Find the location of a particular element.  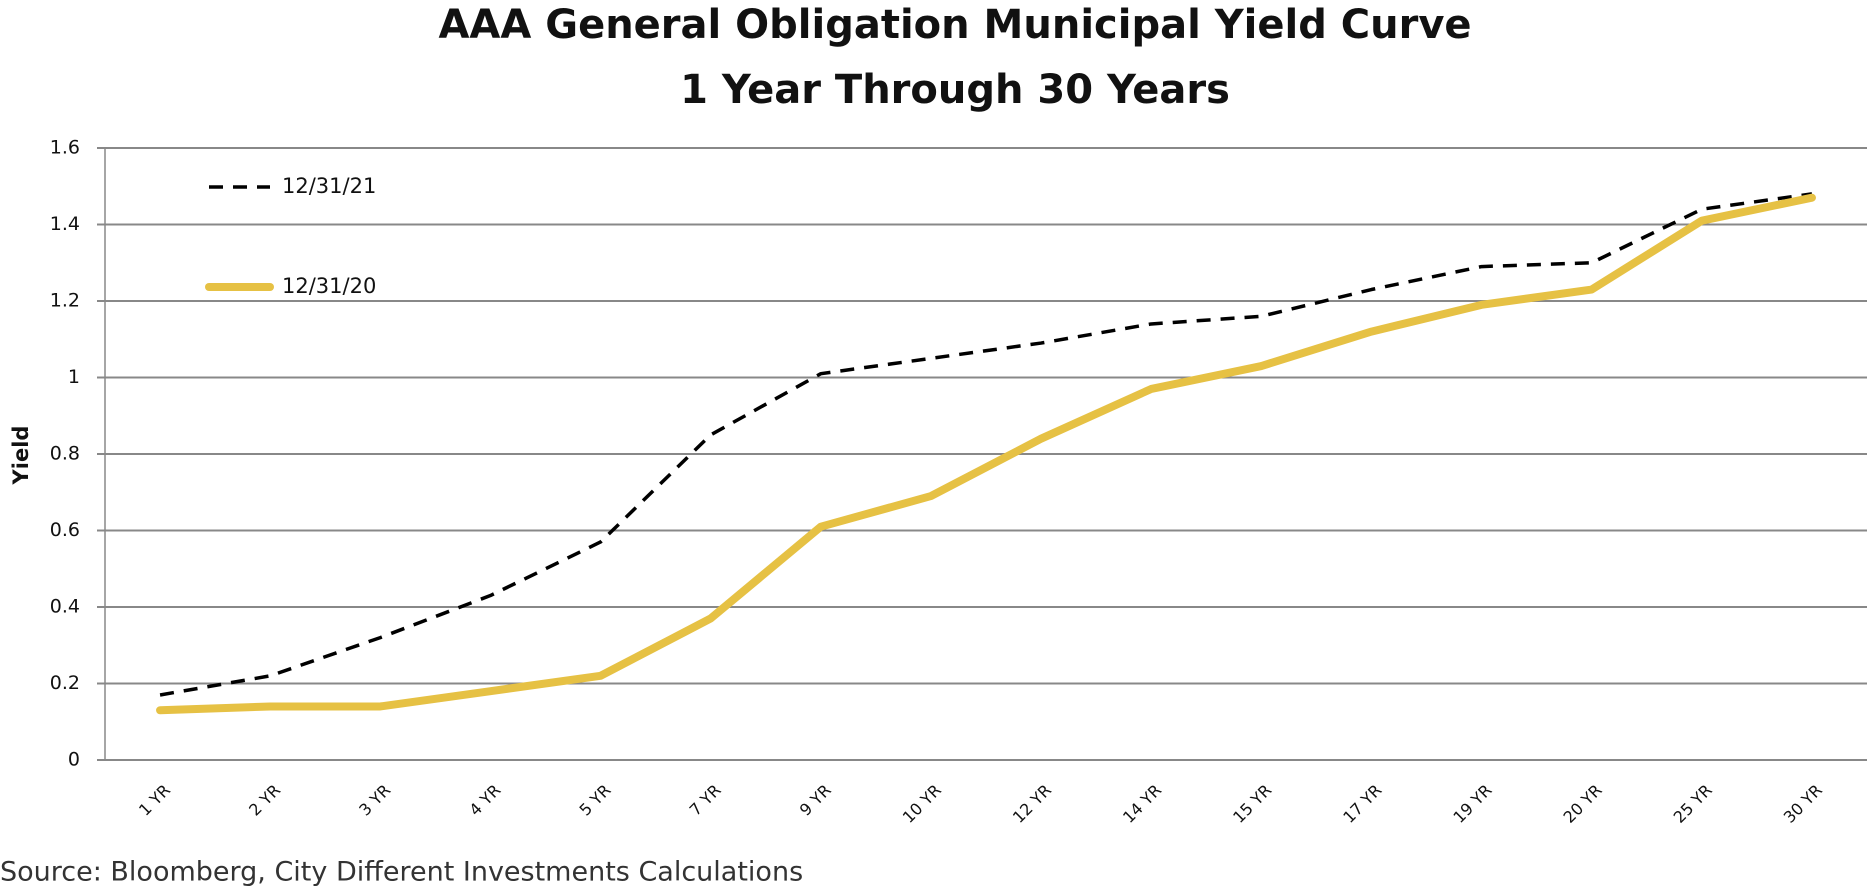

legend-label: 12/31/20 is located at coordinates (329, 286).